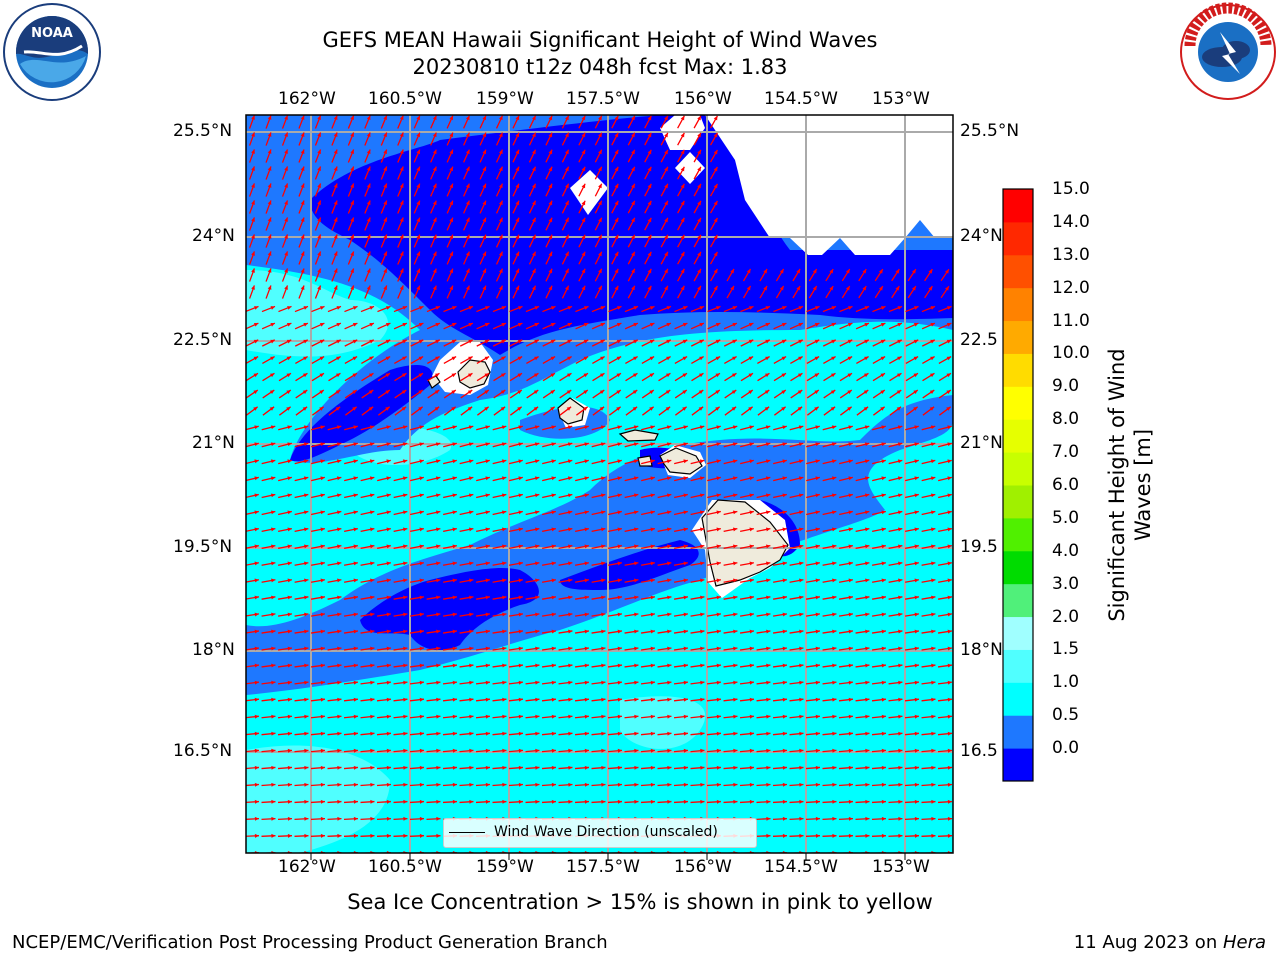  What do you see at coordinates (505, 99) in the screenshot?
I see `lon-label-top: 159°W` at bounding box center [505, 99].